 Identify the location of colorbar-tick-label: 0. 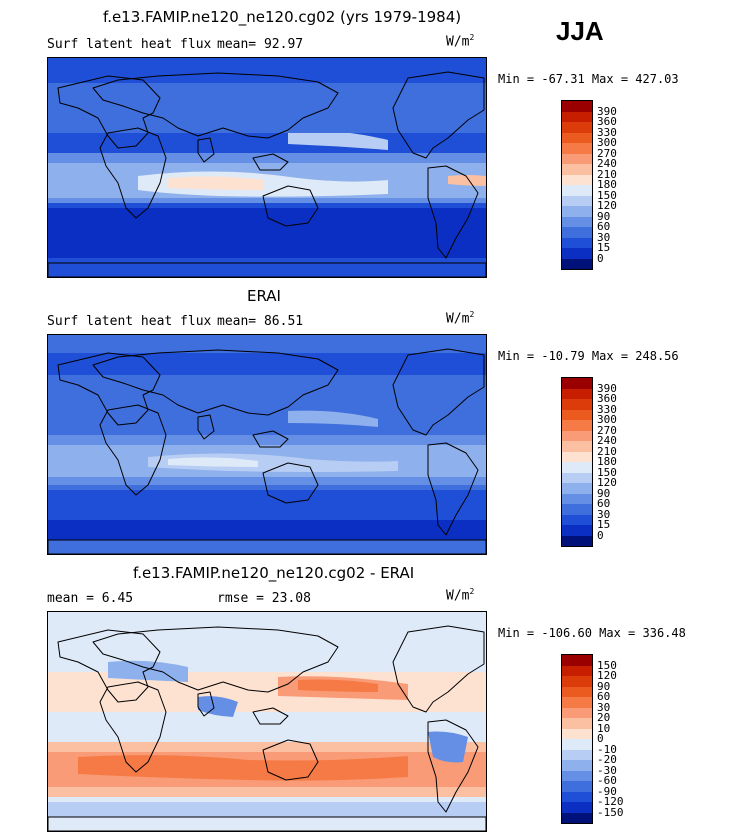
(600, 738).